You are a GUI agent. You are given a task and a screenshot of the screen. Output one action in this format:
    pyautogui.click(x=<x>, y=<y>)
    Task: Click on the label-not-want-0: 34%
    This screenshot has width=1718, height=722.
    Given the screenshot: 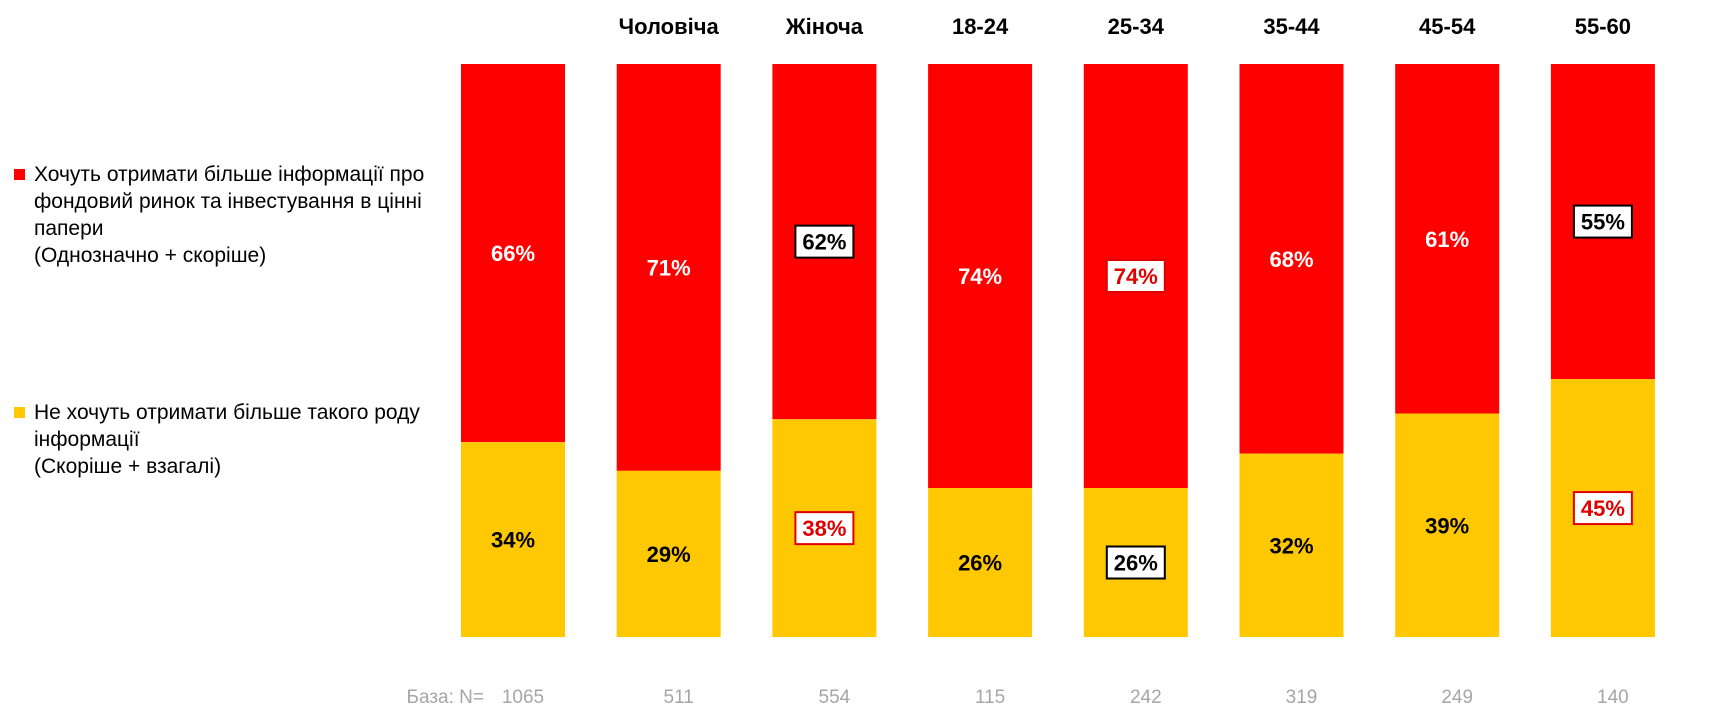 What is the action you would take?
    pyautogui.click(x=513, y=540)
    